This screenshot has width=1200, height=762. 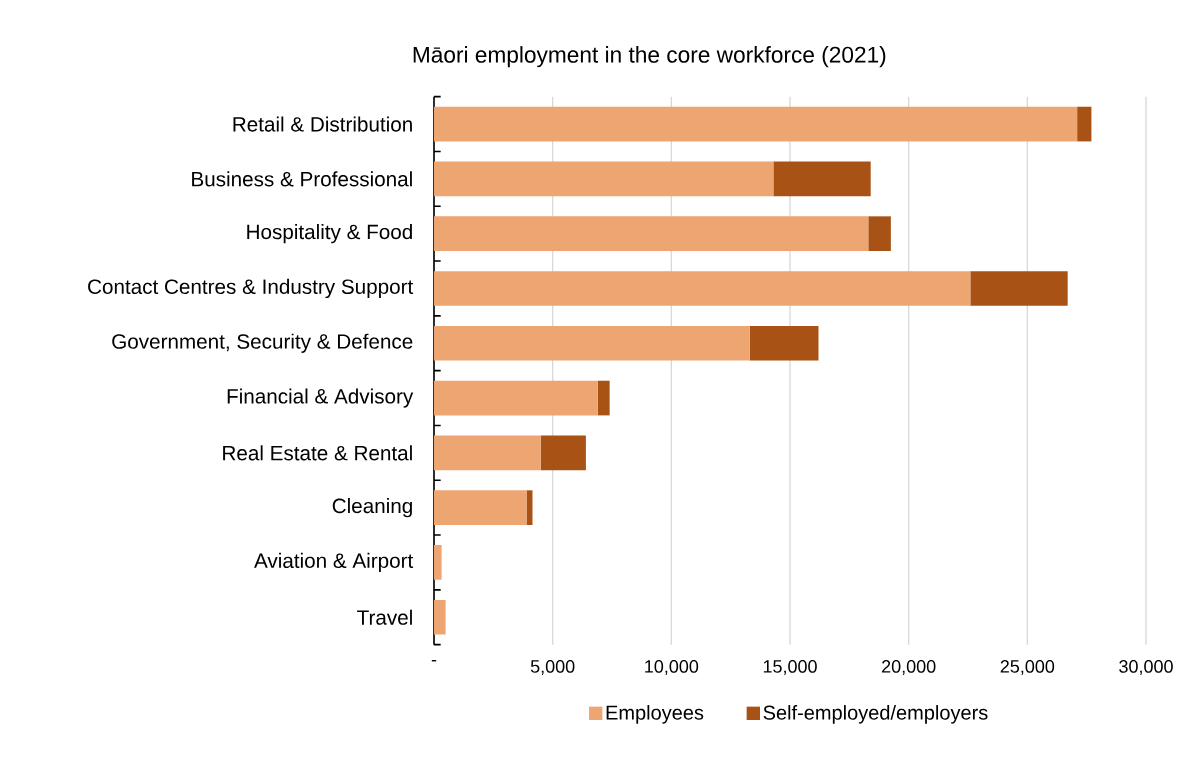 I want to click on x-tick-label: 20,000, so click(x=909, y=667).